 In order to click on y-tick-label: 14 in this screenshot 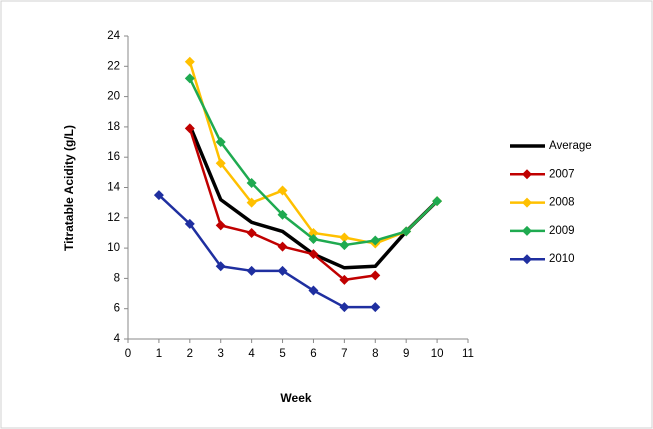, I will do `click(113, 188)`.